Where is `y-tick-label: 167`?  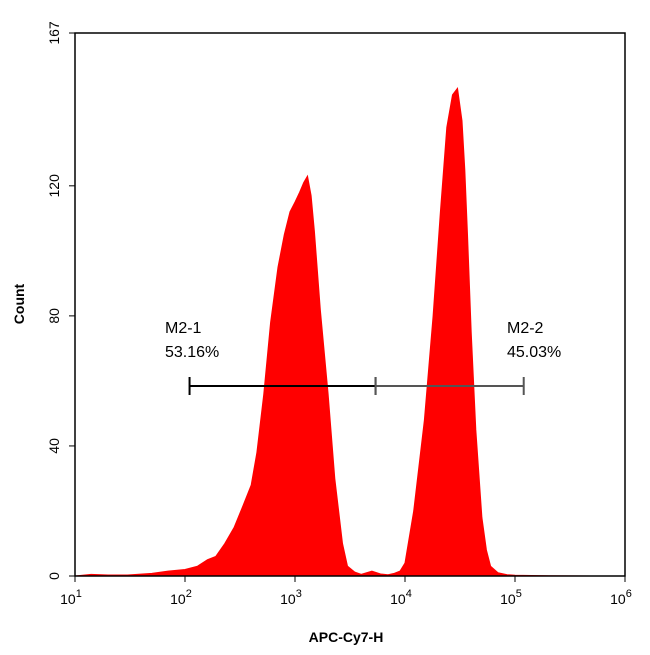
y-tick-label: 167 is located at coordinates (54, 33).